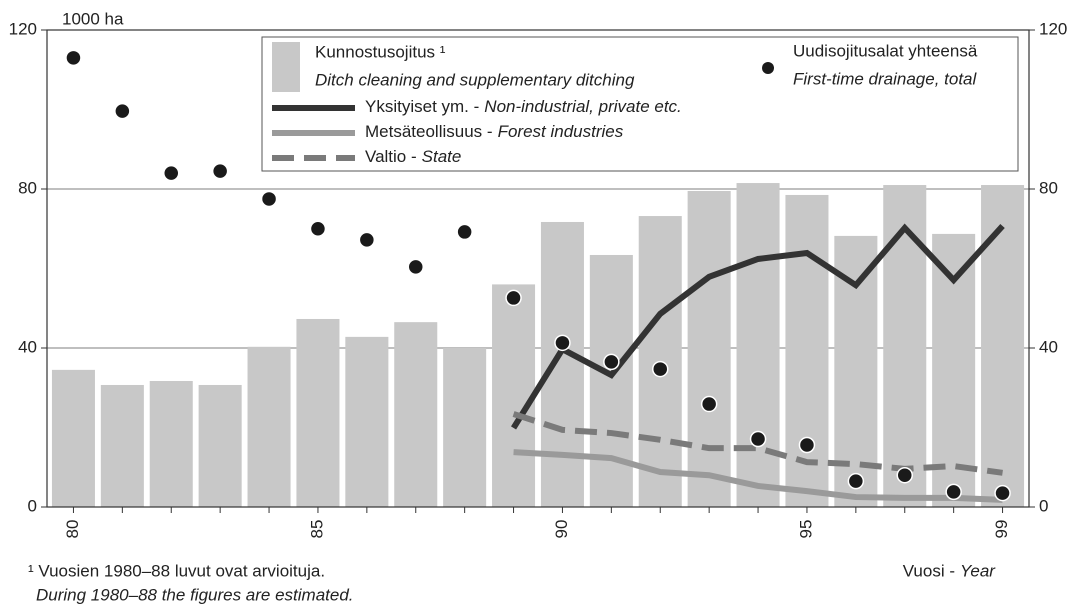 This screenshot has width=1074, height=609. Describe the element at coordinates (442, 156) in the screenshot. I see `legend-label-en: State` at that location.